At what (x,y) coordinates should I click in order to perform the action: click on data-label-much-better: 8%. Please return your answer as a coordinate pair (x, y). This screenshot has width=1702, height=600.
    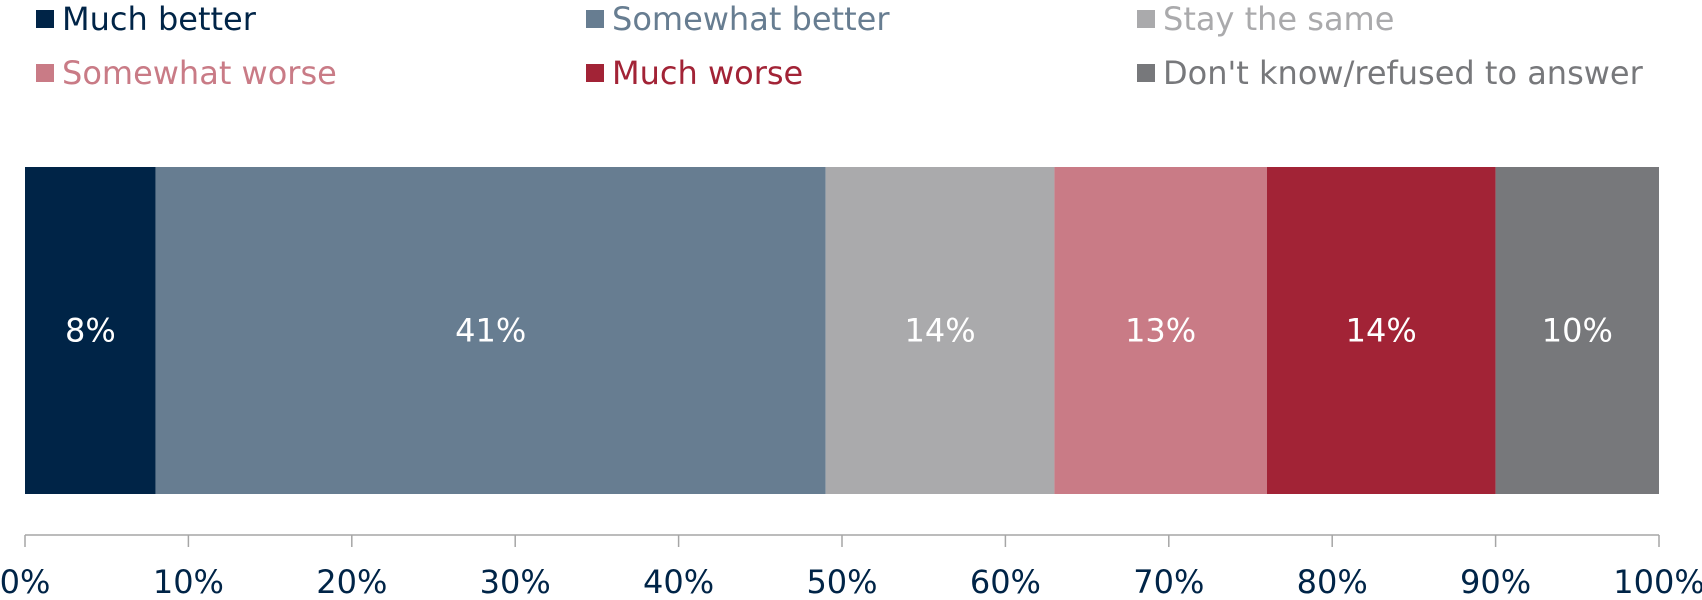
    Looking at the image, I should click on (90, 331).